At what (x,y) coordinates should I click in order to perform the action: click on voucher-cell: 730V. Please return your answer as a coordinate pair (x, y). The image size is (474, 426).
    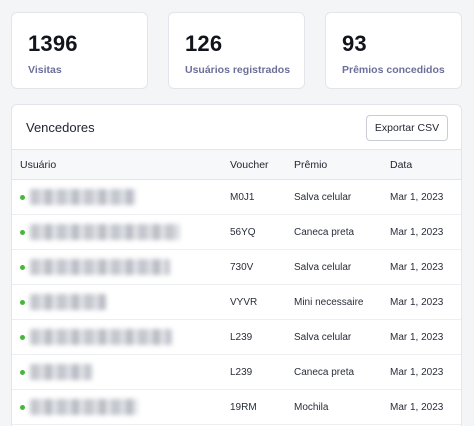
    Looking at the image, I should click on (242, 267).